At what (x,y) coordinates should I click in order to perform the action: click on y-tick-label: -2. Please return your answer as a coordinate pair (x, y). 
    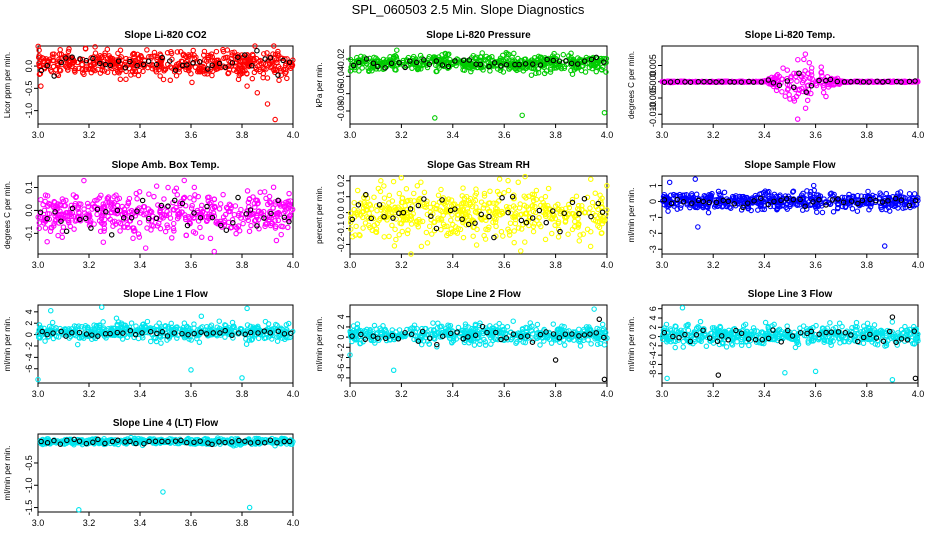
    Looking at the image, I should click on (341, 347).